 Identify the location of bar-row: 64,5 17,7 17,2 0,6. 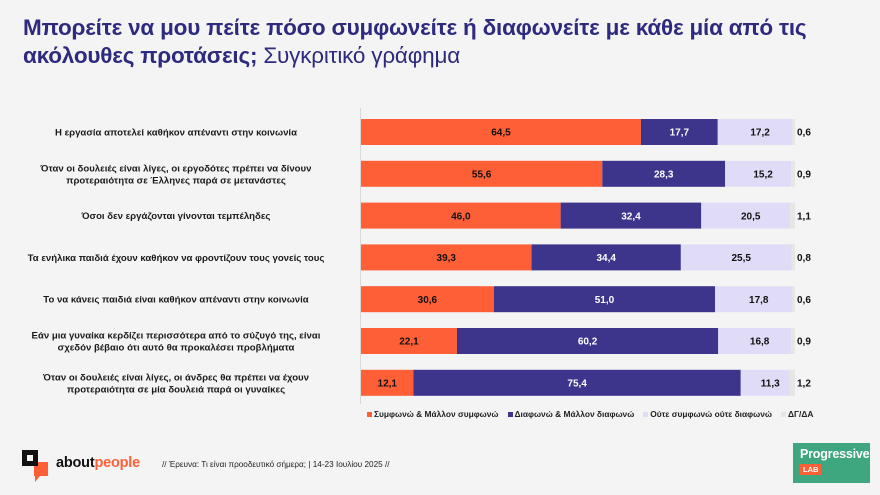
(586, 132).